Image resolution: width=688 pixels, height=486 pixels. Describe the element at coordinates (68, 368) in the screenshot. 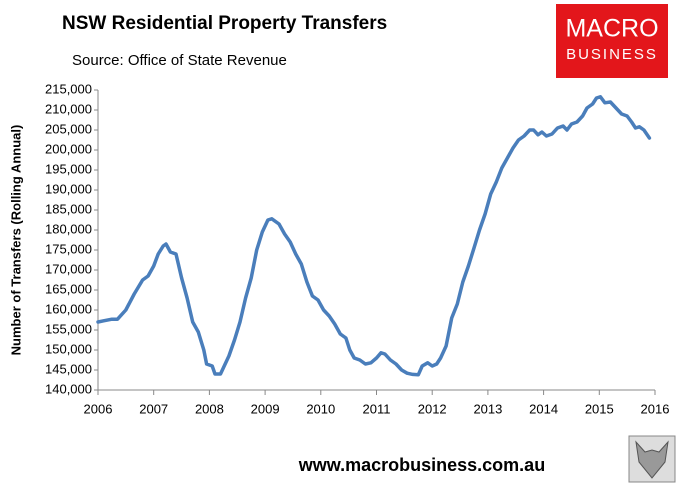

I see `y-tick-label: 145,000` at that location.